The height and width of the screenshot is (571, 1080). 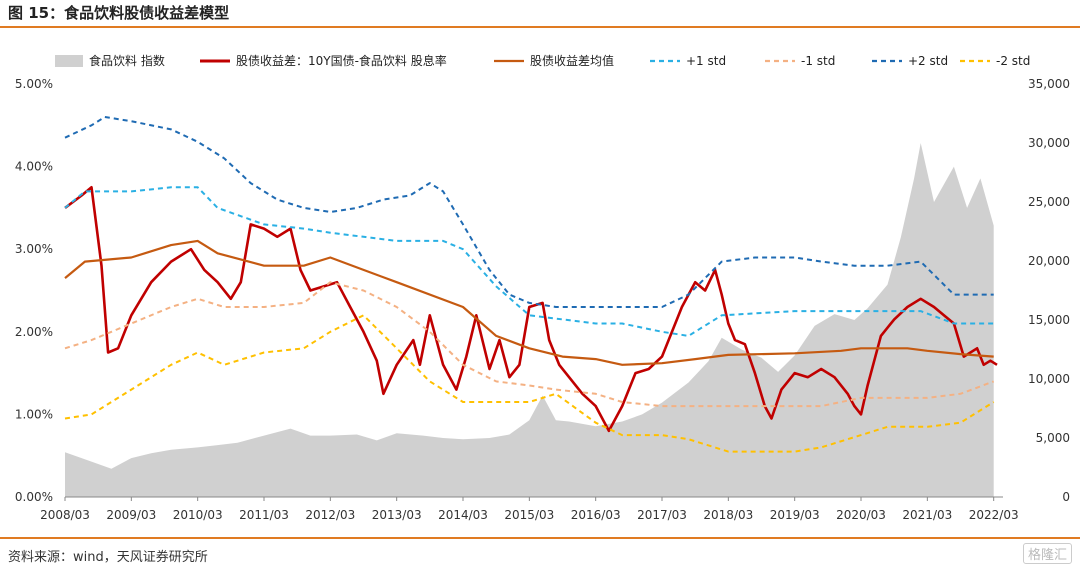 What do you see at coordinates (1013, 61) in the screenshot?
I see `legend-label: -2 std` at bounding box center [1013, 61].